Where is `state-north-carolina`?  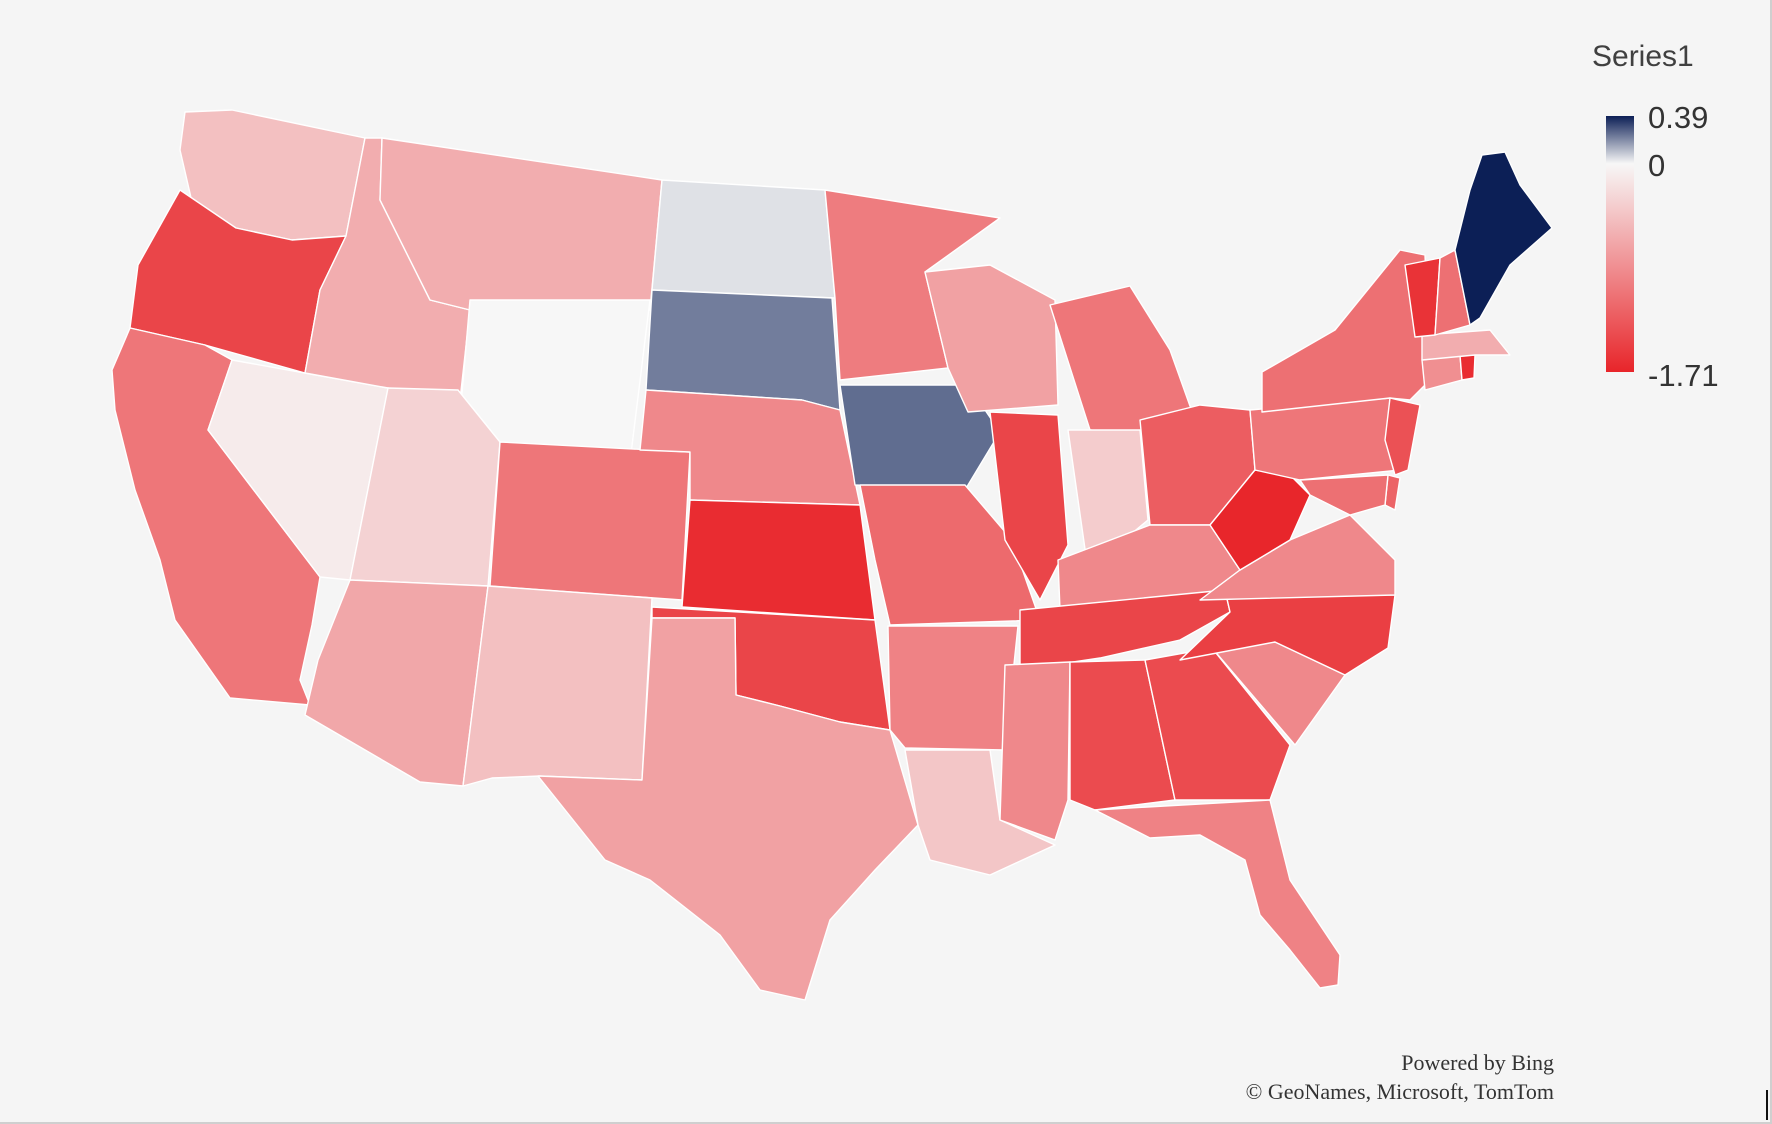 state-north-carolina is located at coordinates (1287, 632).